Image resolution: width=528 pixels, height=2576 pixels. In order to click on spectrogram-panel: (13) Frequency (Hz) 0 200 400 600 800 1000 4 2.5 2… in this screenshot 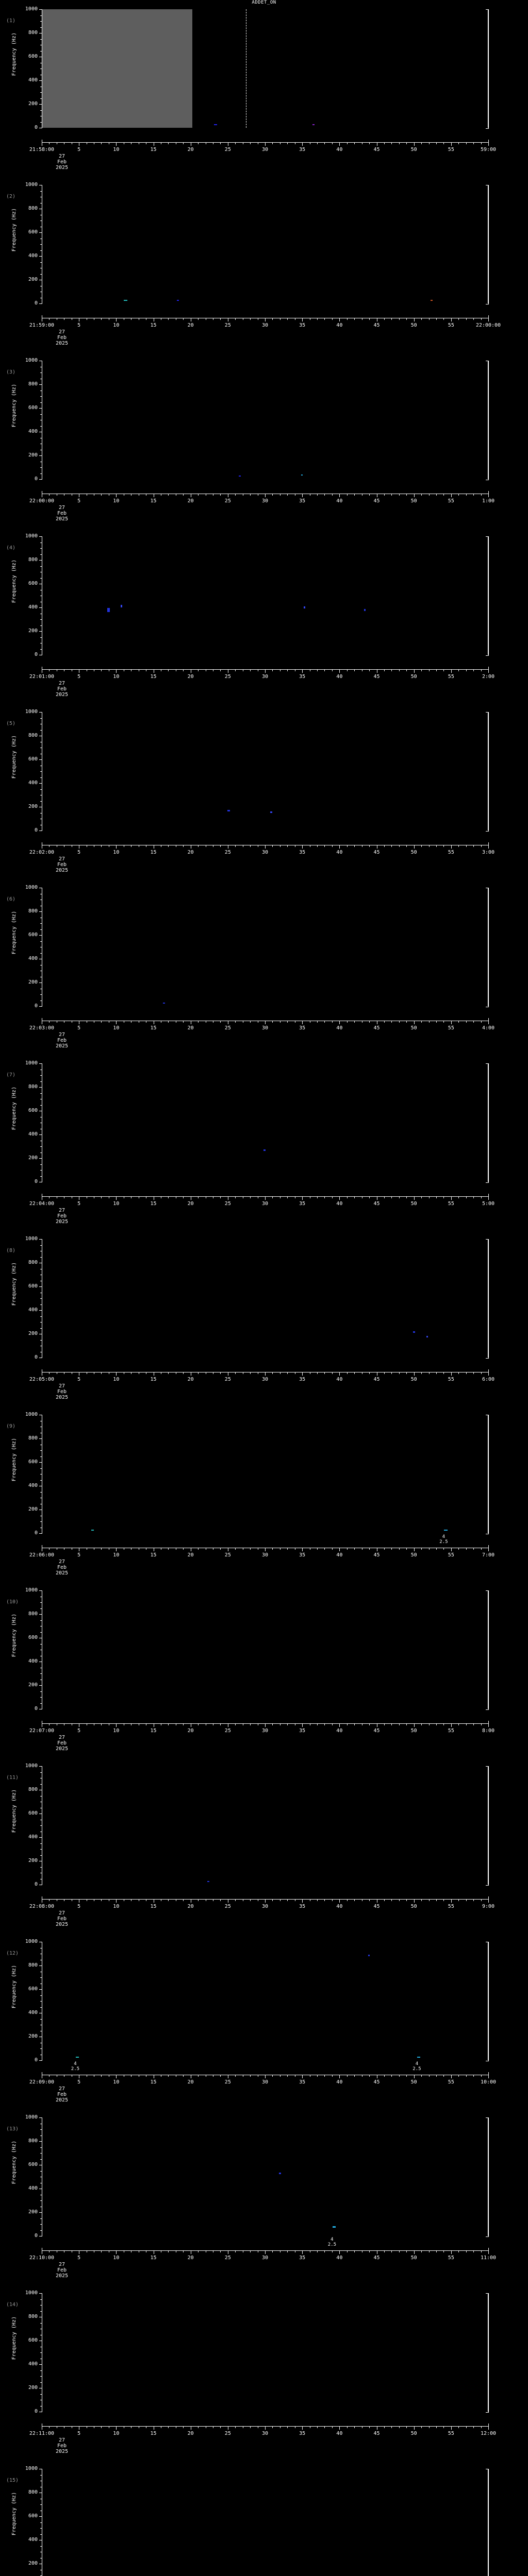, I will do `click(264, 2204)`.